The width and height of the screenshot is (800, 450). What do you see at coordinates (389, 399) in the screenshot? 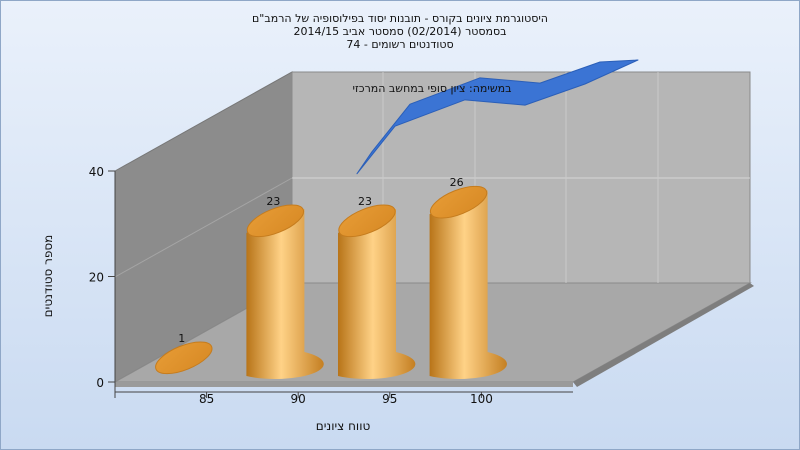
I see `x-tick-label: 95` at bounding box center [389, 399].